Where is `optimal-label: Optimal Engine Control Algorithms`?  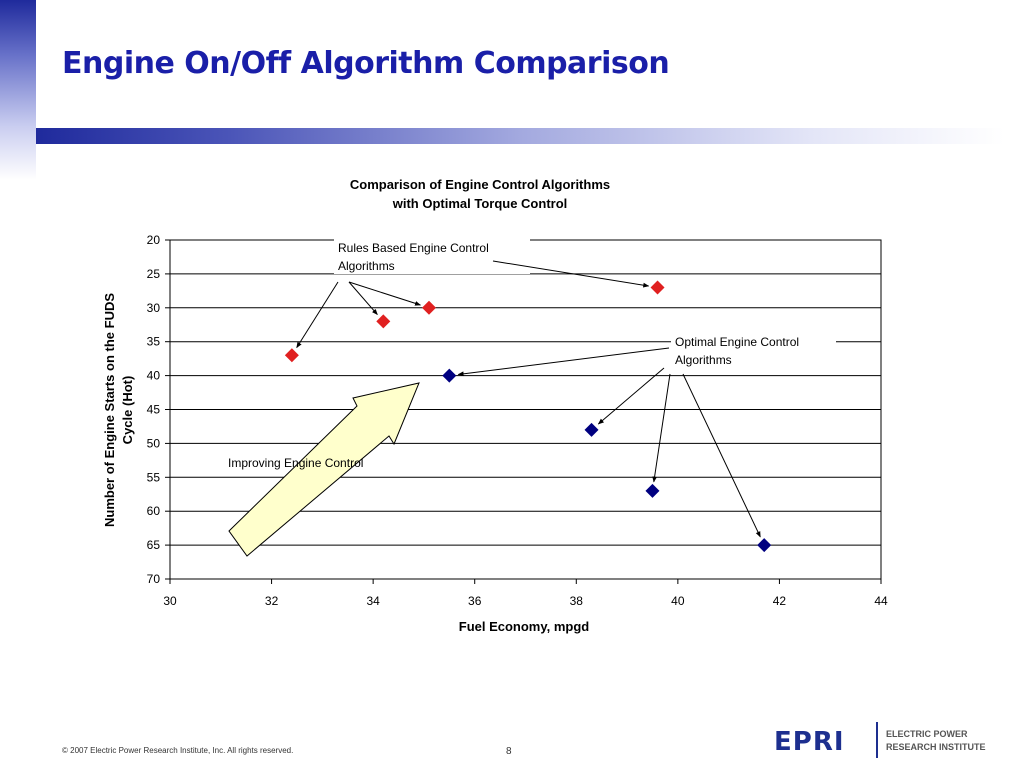 optimal-label: Optimal Engine Control Algorithms is located at coordinates (753, 349).